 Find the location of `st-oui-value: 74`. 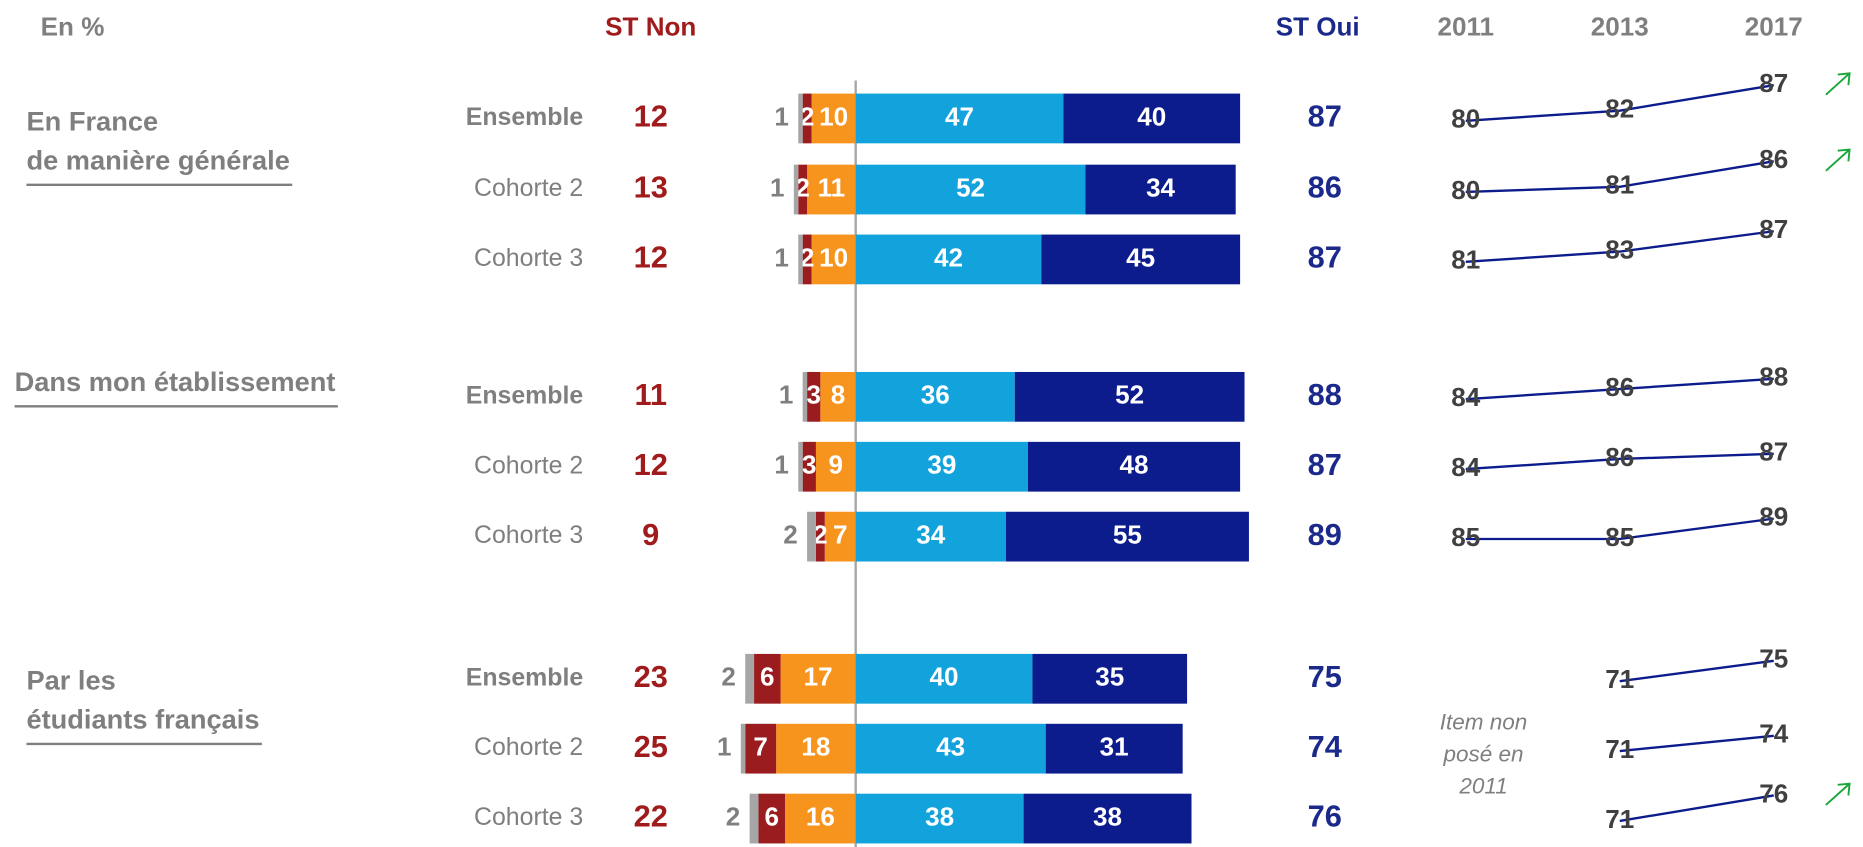

st-oui-value: 74 is located at coordinates (1325, 746).